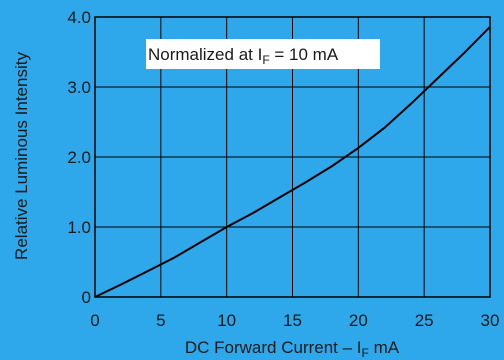  I want to click on annotation-box: Normalized at IF = 10 mA, so click(263, 54).